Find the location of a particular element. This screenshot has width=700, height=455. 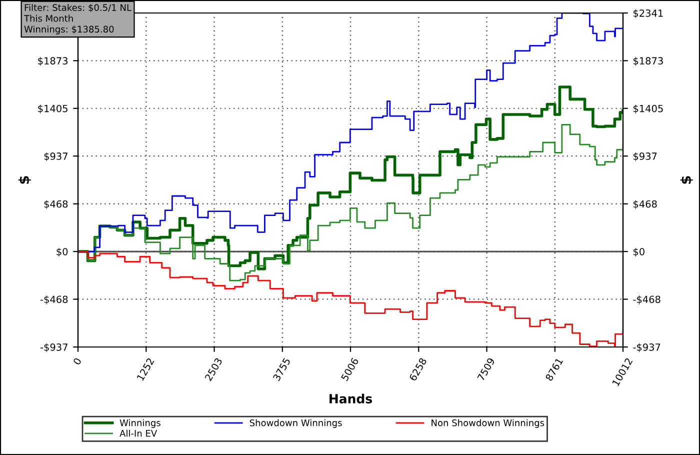

y2-tick-label: $1873 is located at coordinates (648, 61).